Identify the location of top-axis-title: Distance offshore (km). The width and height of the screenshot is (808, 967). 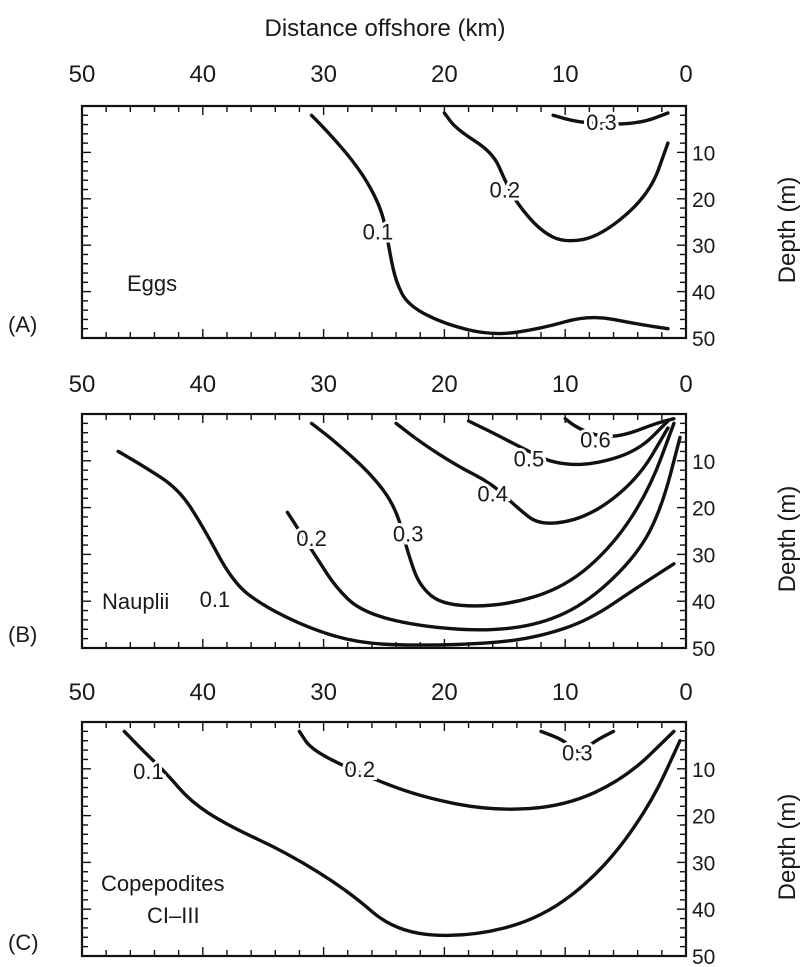
(385, 28).